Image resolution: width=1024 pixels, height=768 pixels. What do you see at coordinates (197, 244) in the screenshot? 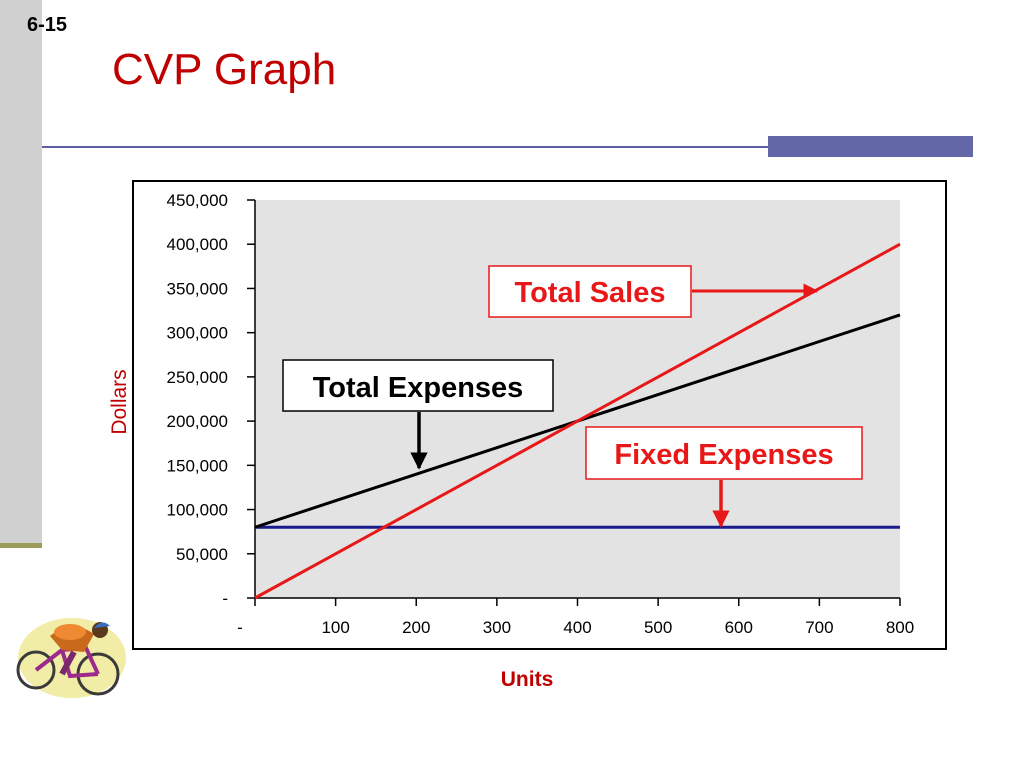
I see `y-tick-label: 400,000` at bounding box center [197, 244].